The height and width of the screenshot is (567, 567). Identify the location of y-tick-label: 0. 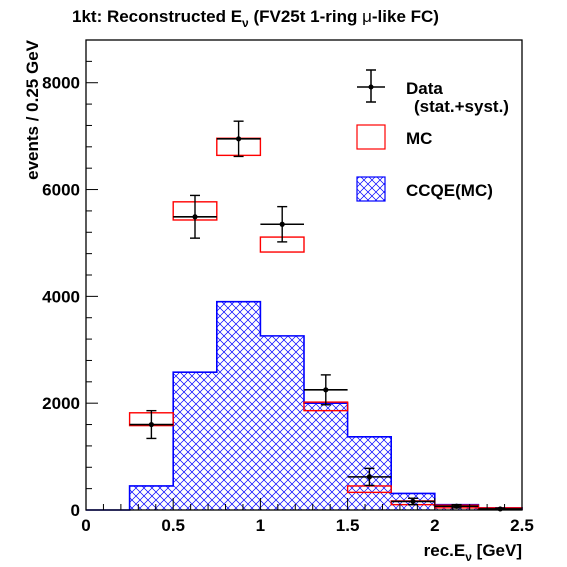
(75, 510).